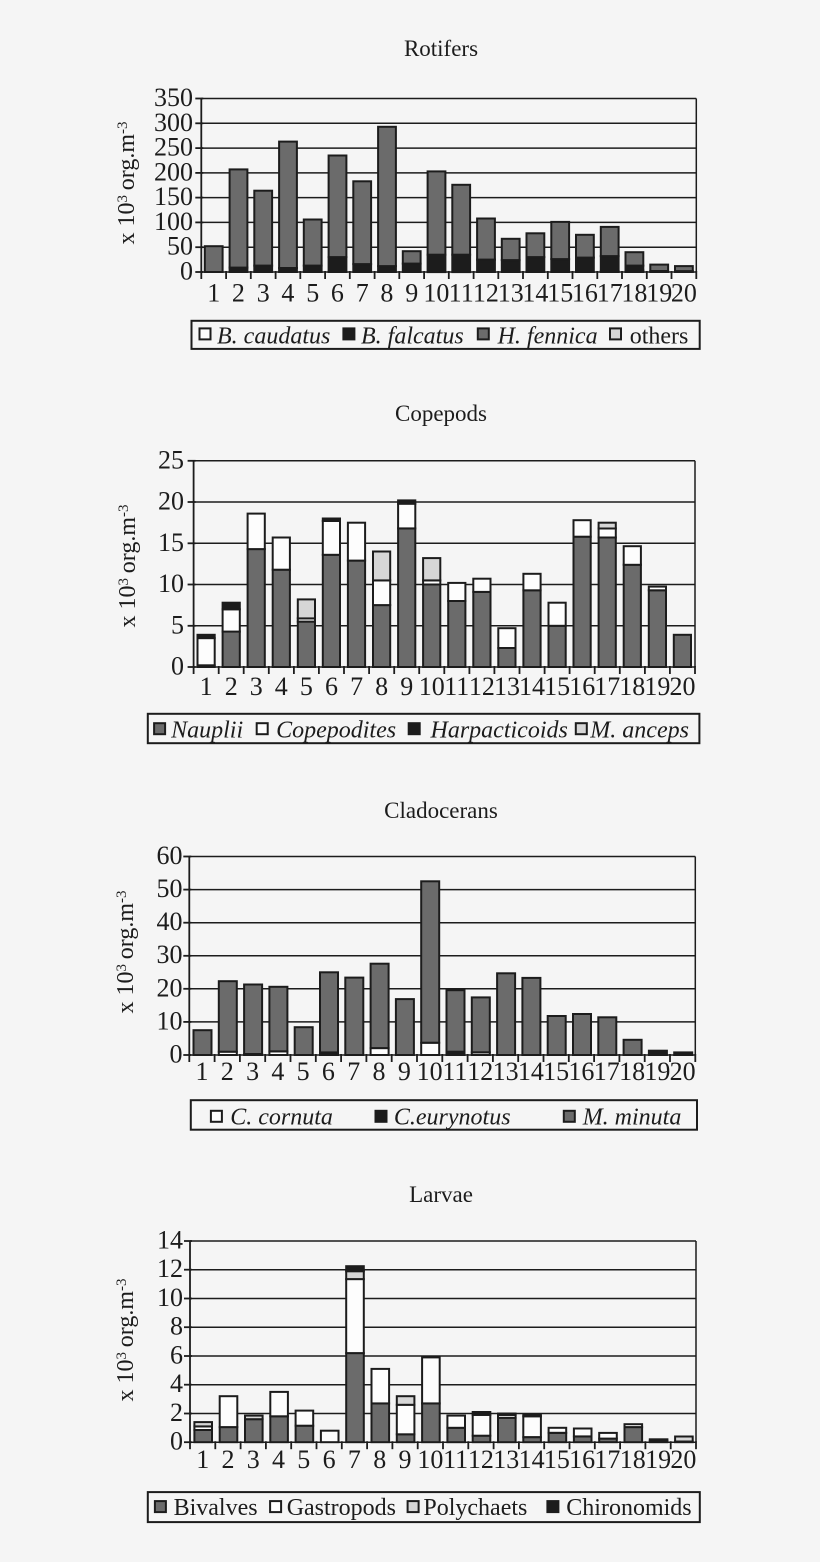  What do you see at coordinates (170, 921) in the screenshot?
I see `svg-text: 40` at bounding box center [170, 921].